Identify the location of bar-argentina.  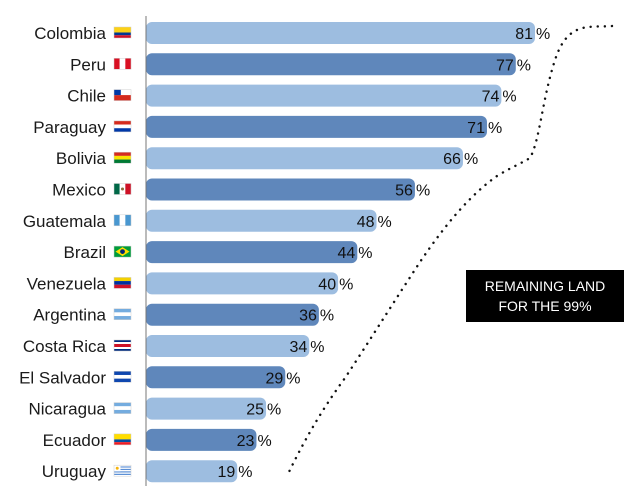
(232, 314).